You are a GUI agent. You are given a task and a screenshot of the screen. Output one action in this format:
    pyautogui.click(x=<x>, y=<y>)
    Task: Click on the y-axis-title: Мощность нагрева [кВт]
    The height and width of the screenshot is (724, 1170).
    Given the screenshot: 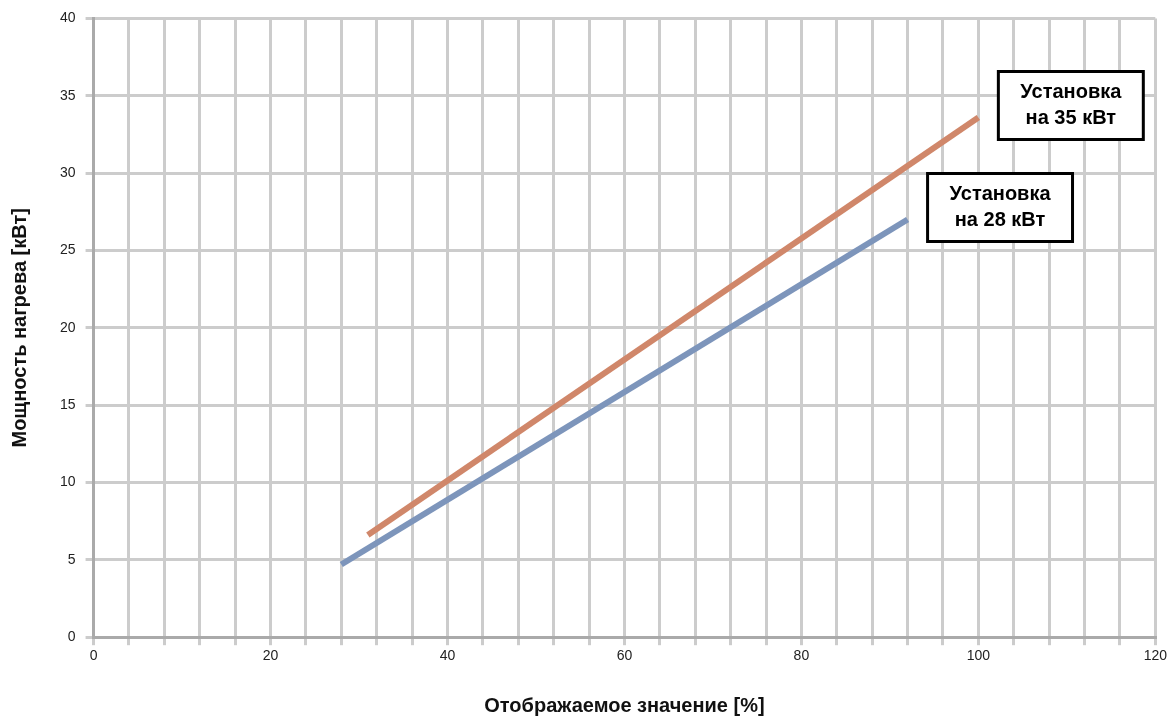 What is the action you would take?
    pyautogui.click(x=18, y=328)
    